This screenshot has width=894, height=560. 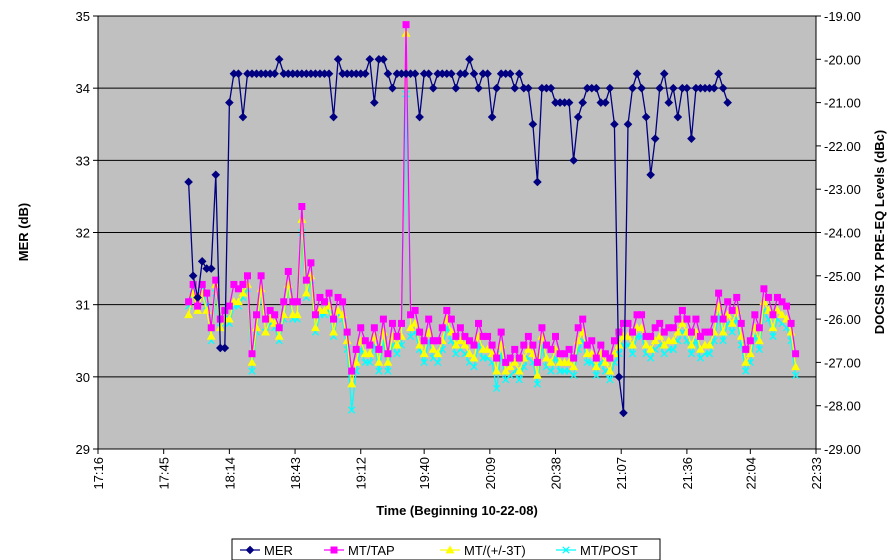 I want to click on x-tick-label: 17:45, so click(x=164, y=473).